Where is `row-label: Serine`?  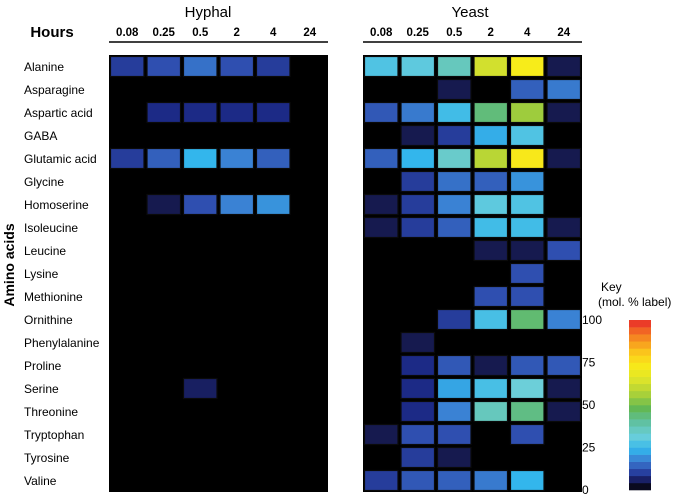 row-label: Serine is located at coordinates (41, 389).